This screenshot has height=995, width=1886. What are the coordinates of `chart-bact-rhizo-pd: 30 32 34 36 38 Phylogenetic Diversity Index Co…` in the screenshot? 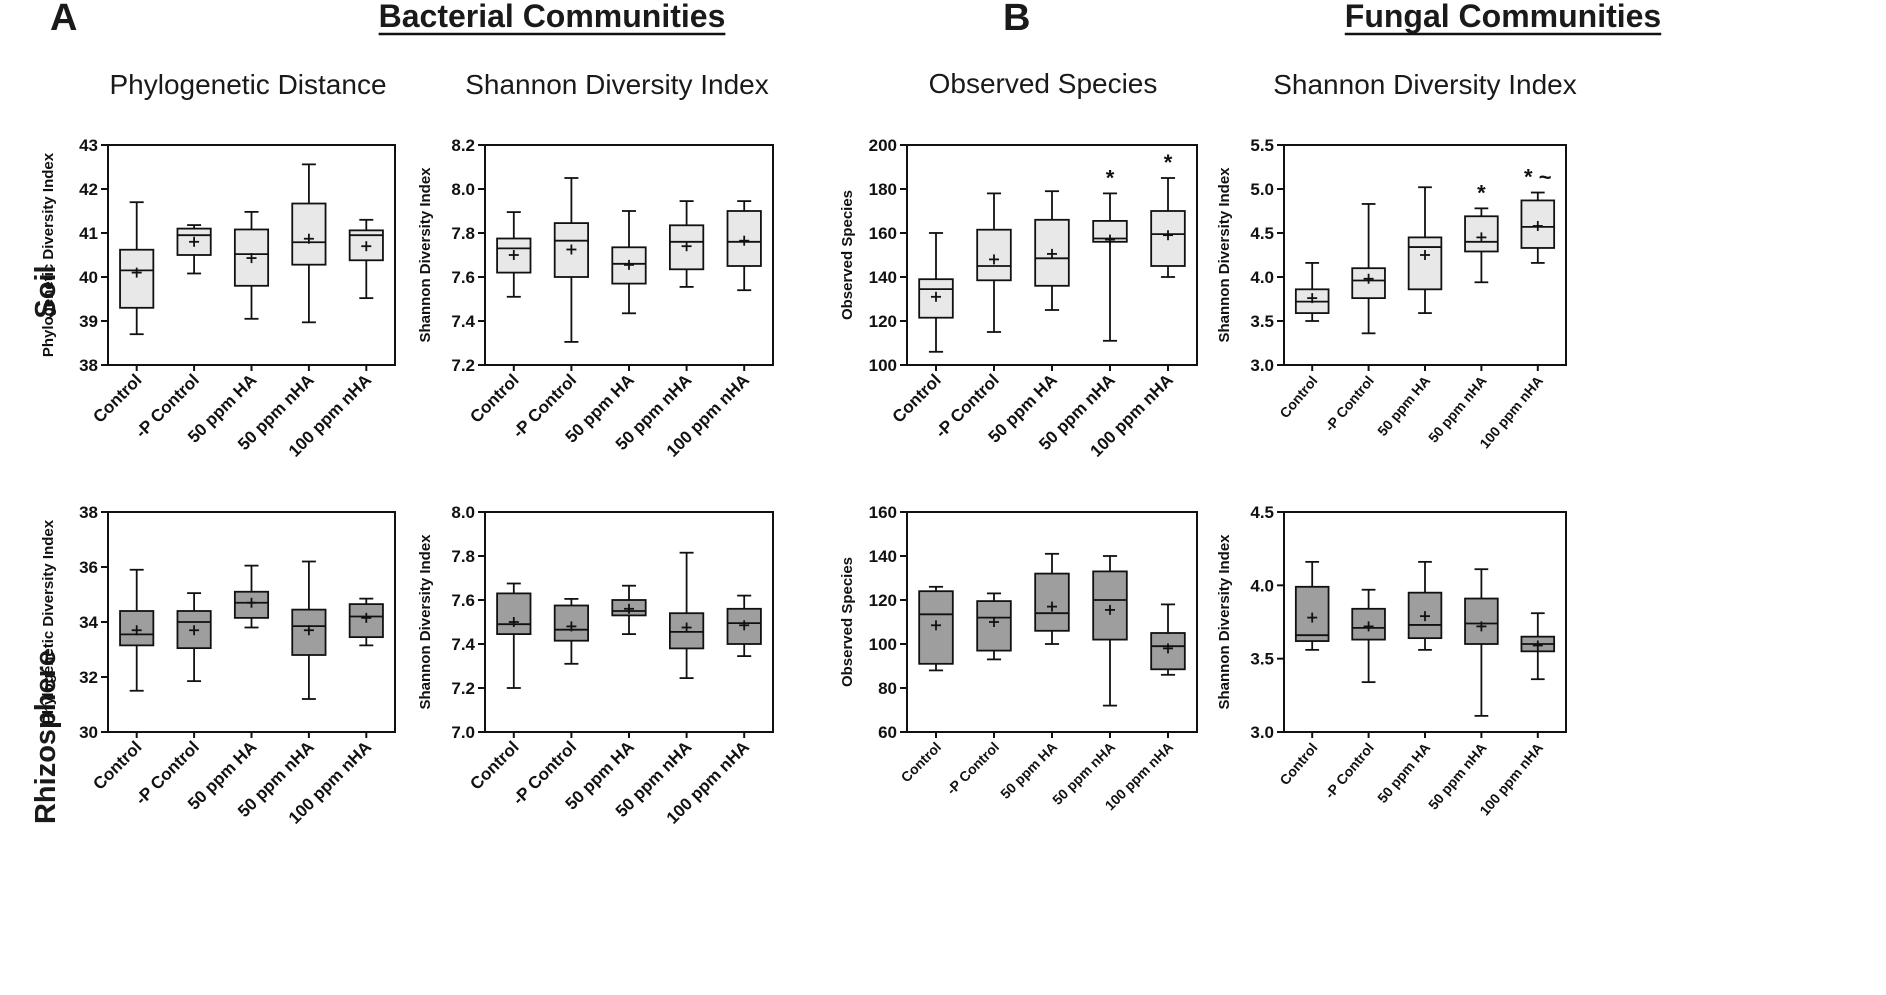 It's located at (218, 665).